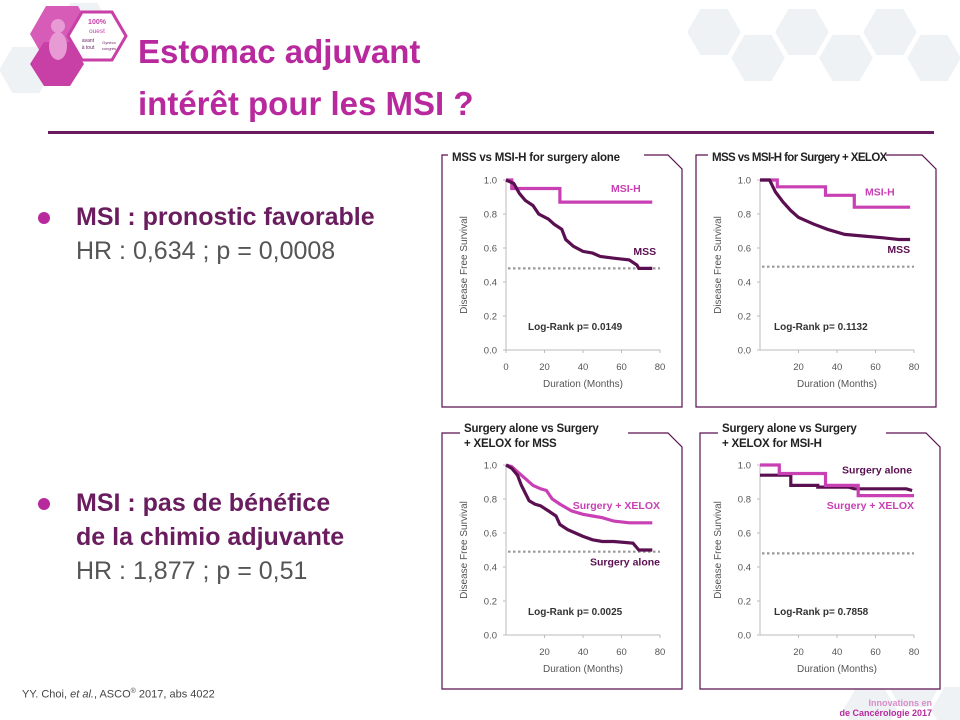  Describe the element at coordinates (97, 22) in the screenshot. I see `logo-text: 100%` at that location.